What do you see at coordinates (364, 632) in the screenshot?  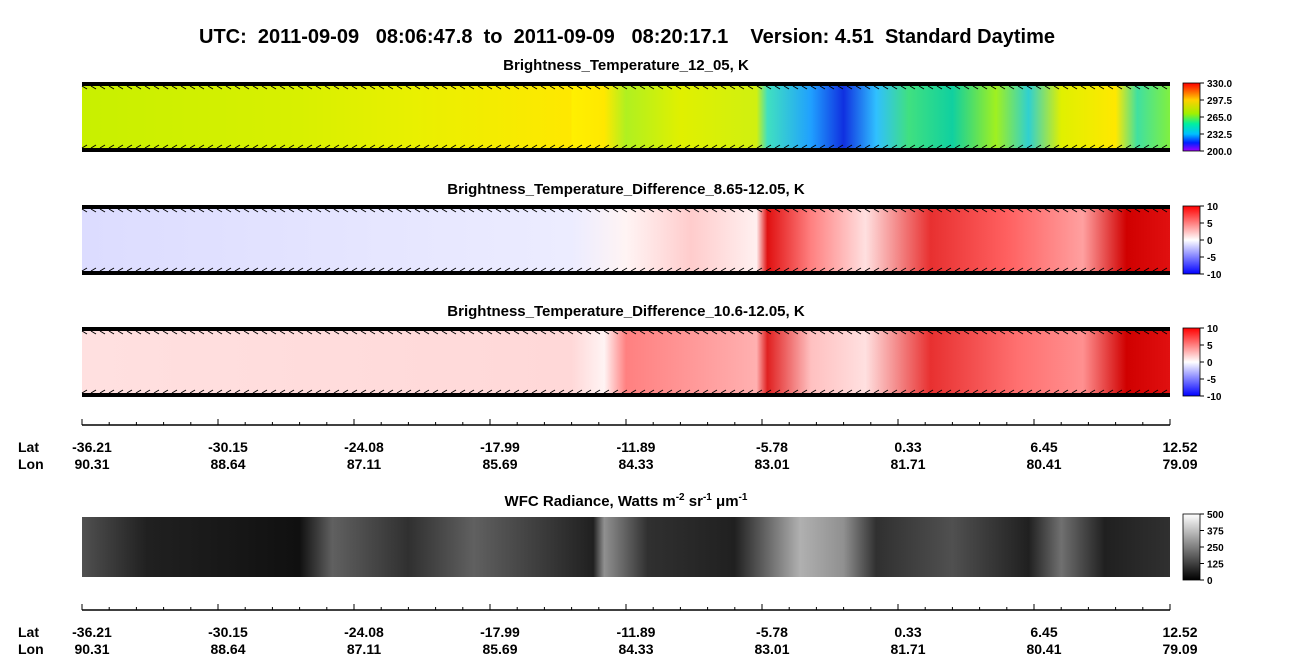 I see `lat-tick-label: -24.08` at bounding box center [364, 632].